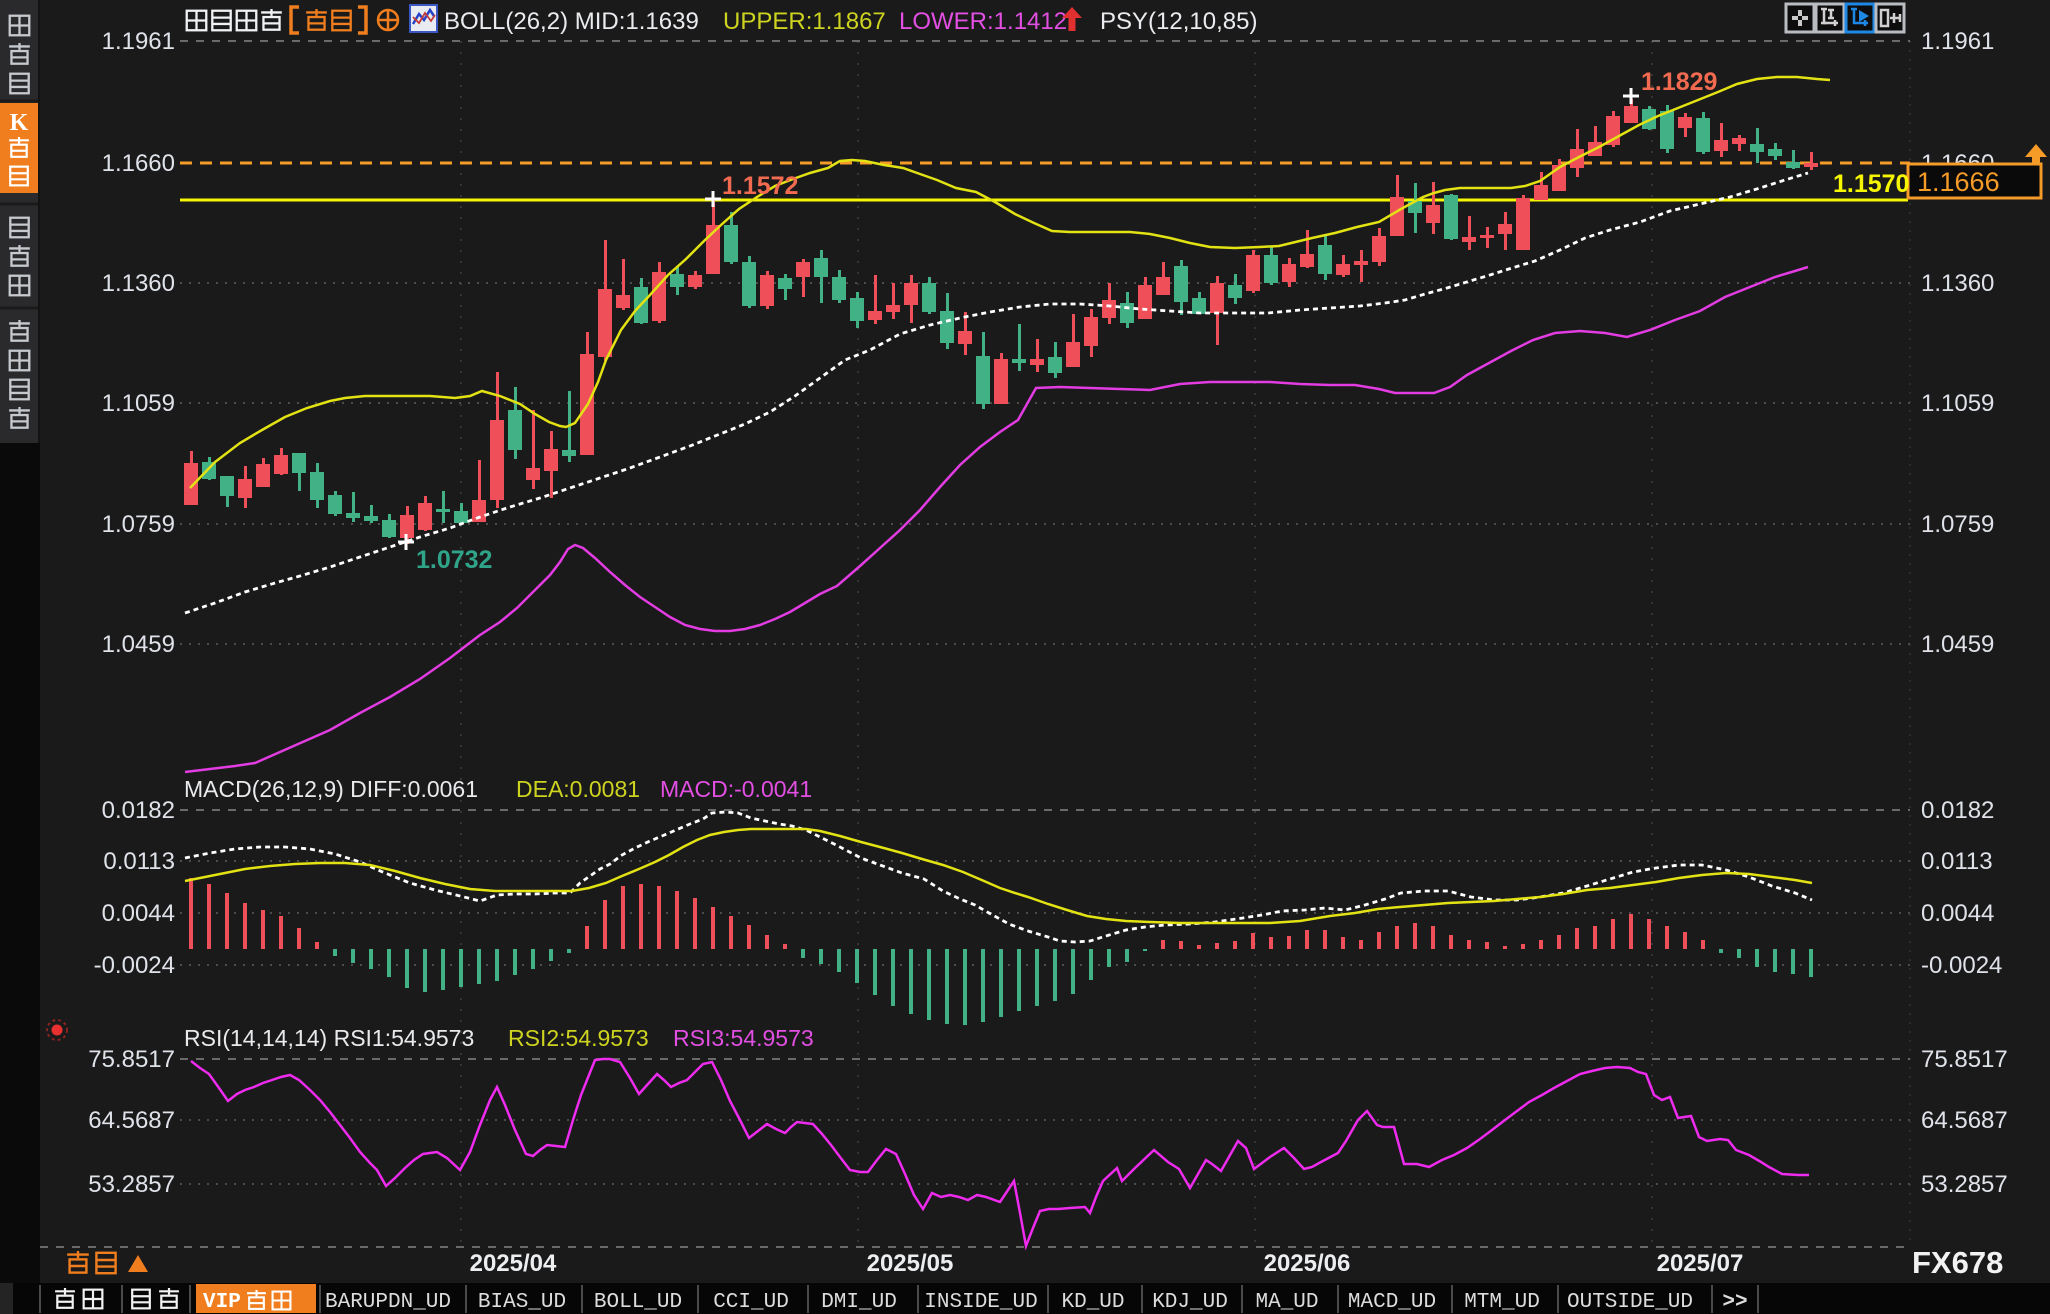 The height and width of the screenshot is (1314, 2050). I want to click on svg-text: 2025/07, so click(1700, 1263).